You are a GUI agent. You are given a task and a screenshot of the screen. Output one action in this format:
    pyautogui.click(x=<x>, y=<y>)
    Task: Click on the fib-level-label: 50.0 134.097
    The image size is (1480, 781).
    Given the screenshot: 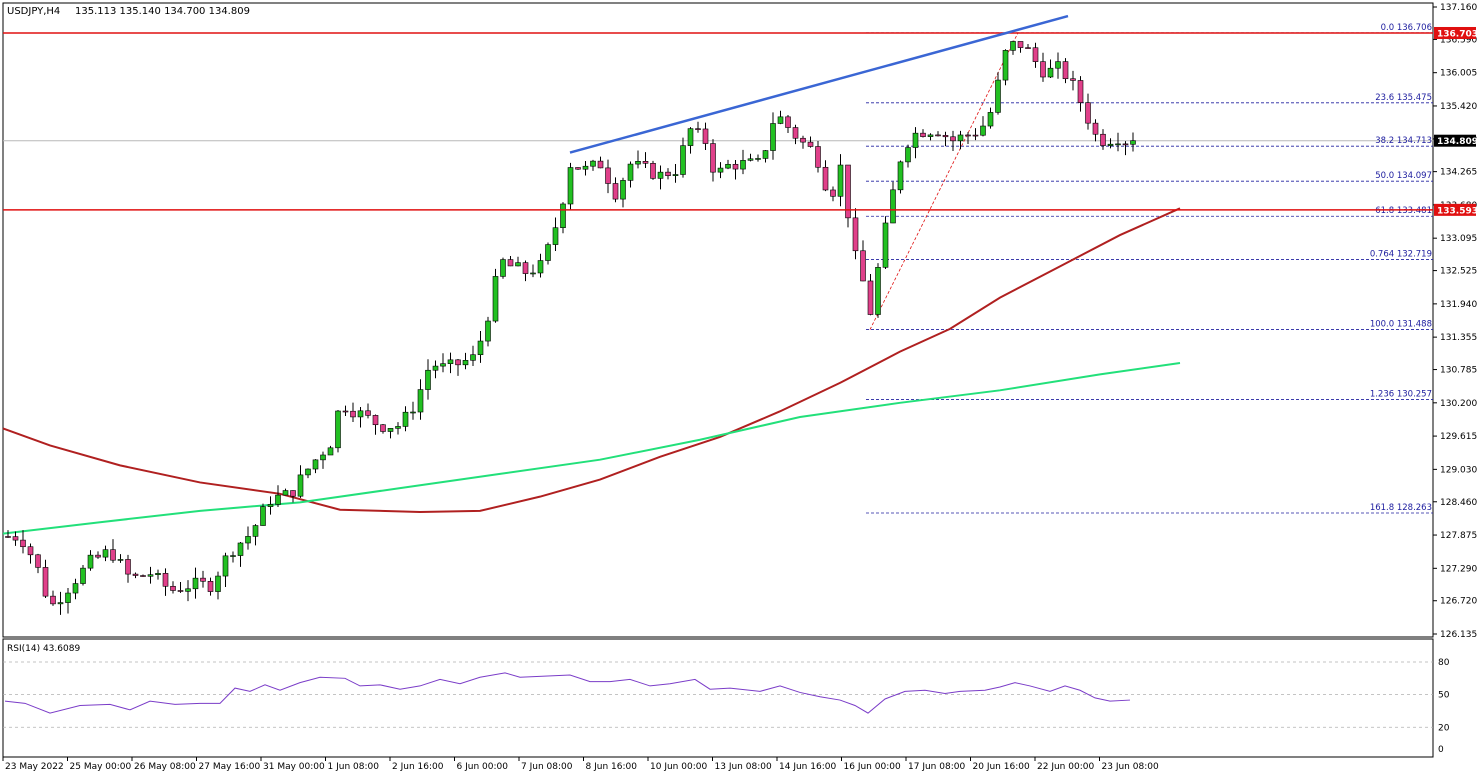 What is the action you would take?
    pyautogui.click(x=1403, y=176)
    